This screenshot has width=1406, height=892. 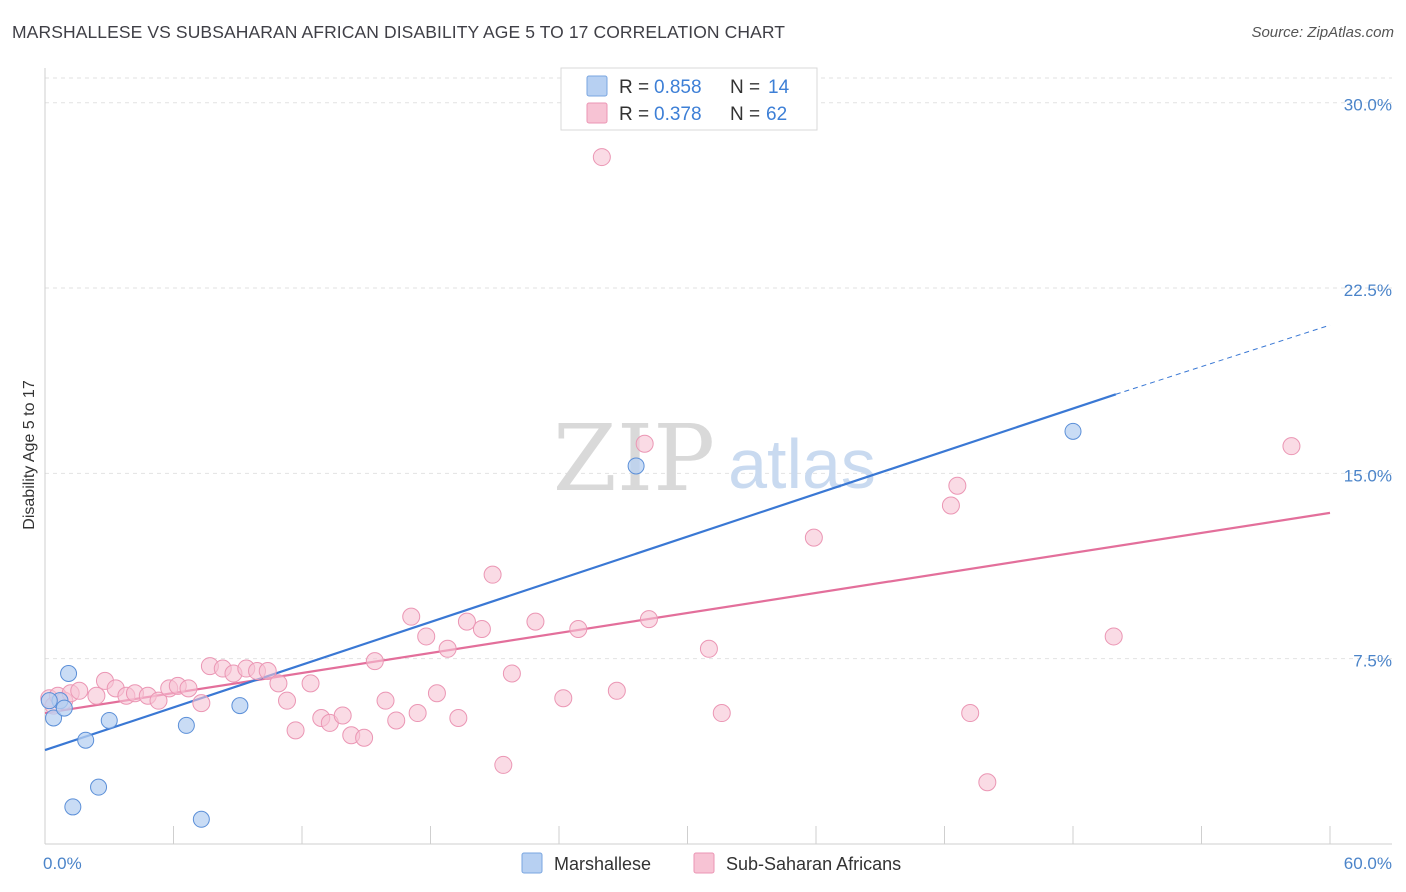 What do you see at coordinates (678, 114) in the screenshot?
I see `legend-r-value-2: 0.378` at bounding box center [678, 114].